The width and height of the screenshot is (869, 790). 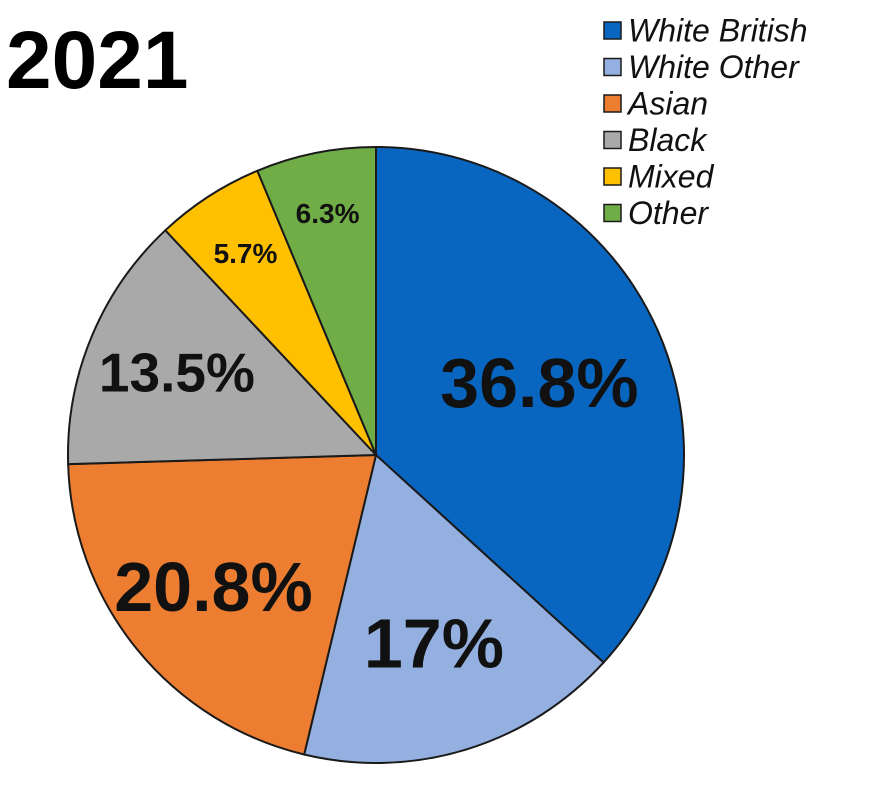 What do you see at coordinates (612, 213) in the screenshot?
I see `legend-swatch-other` at bounding box center [612, 213].